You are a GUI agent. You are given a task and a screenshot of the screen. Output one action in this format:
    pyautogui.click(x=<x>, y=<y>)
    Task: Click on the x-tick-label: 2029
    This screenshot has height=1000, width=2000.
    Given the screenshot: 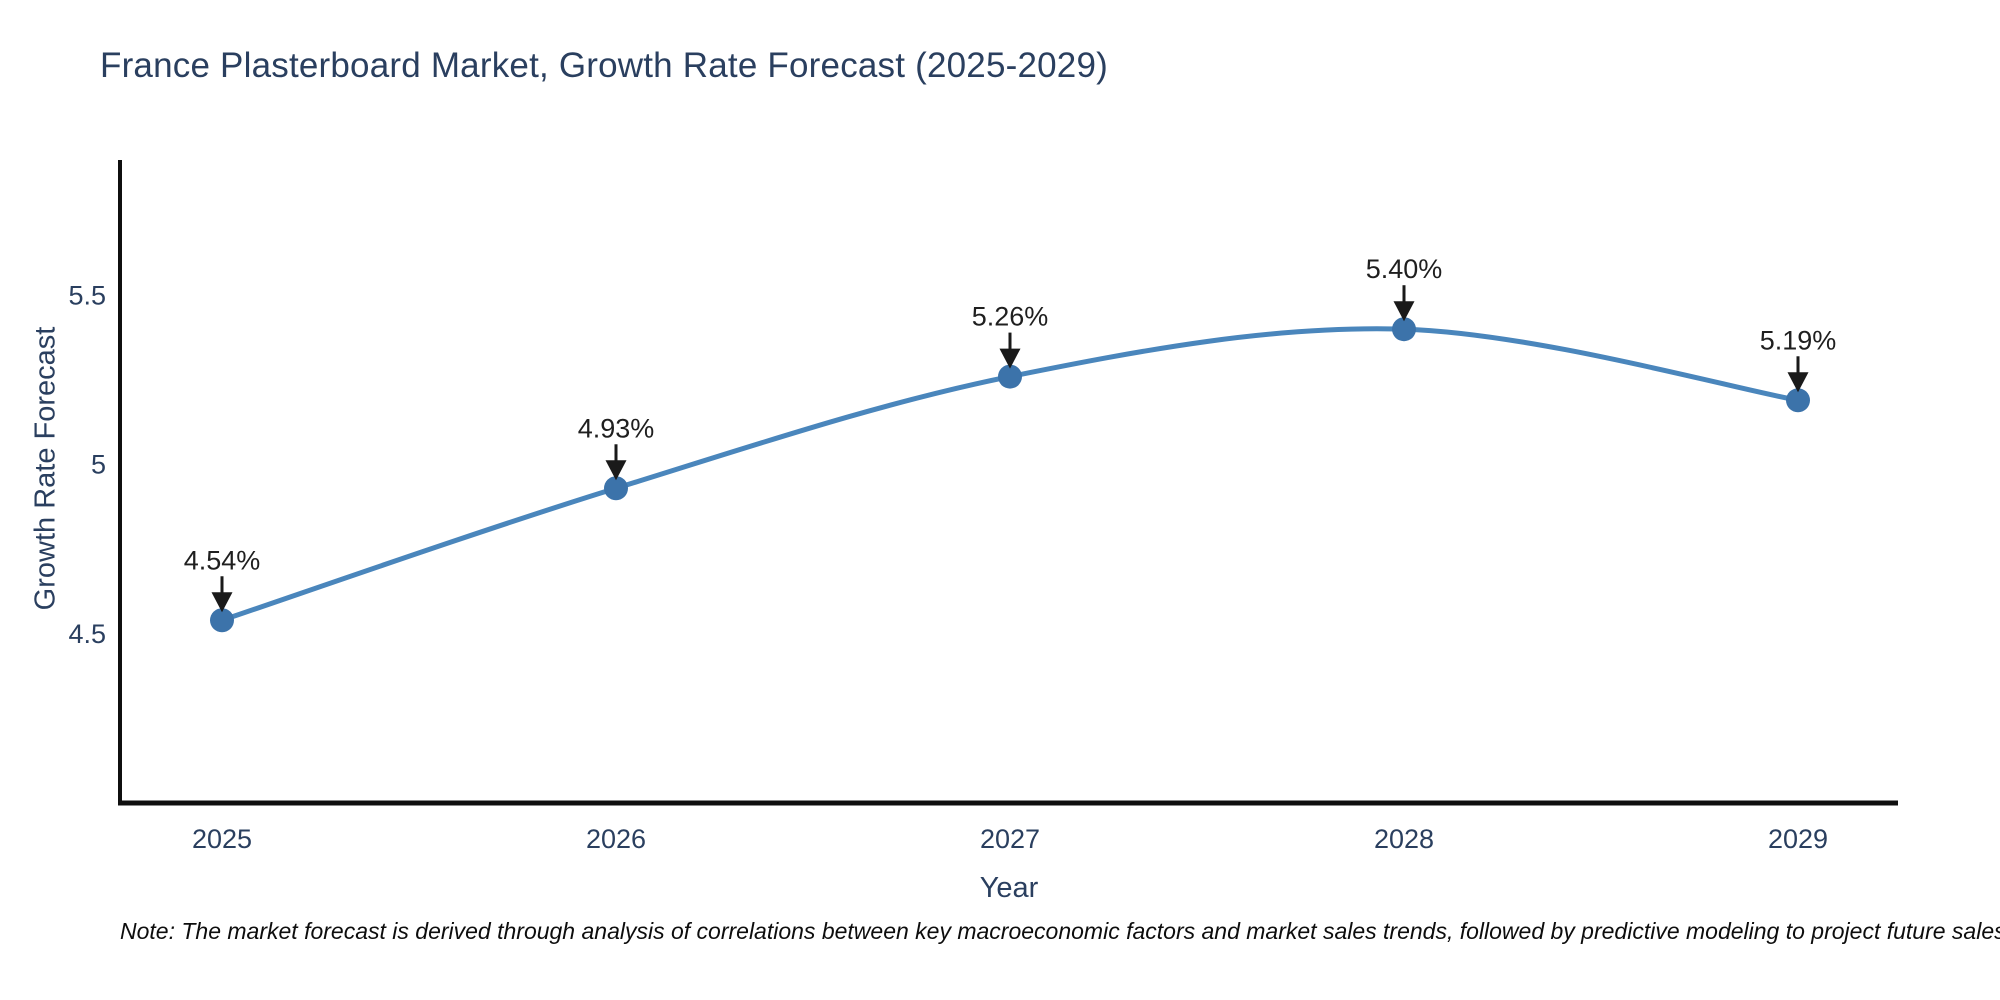 What is the action you would take?
    pyautogui.click(x=1798, y=839)
    